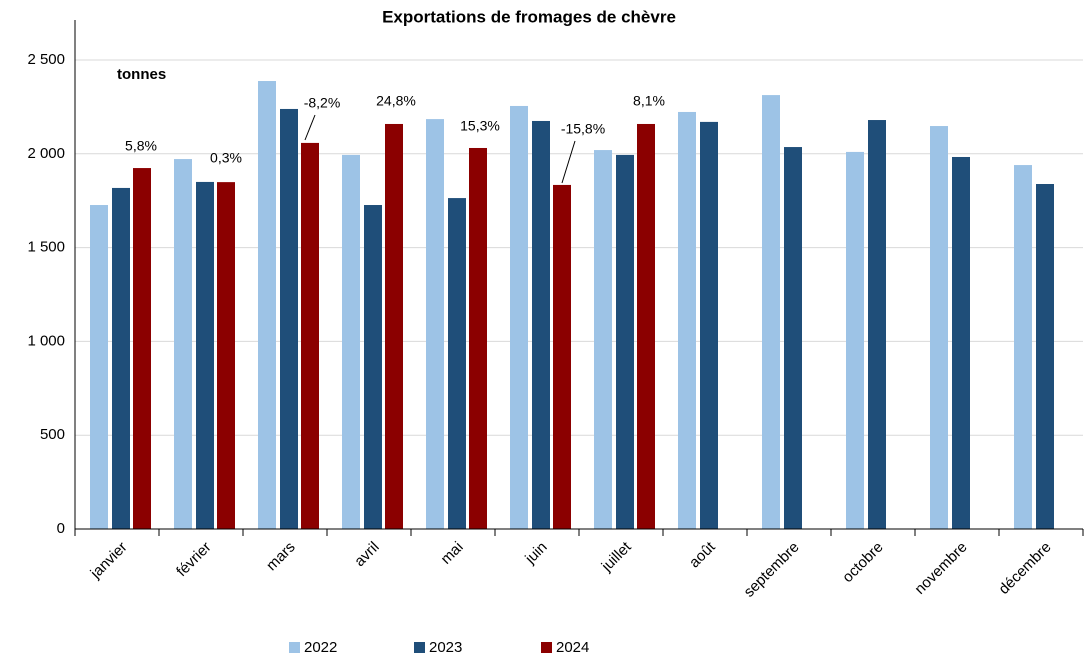 The width and height of the screenshot is (1084, 656). I want to click on x-tick-label: février, so click(193, 559).